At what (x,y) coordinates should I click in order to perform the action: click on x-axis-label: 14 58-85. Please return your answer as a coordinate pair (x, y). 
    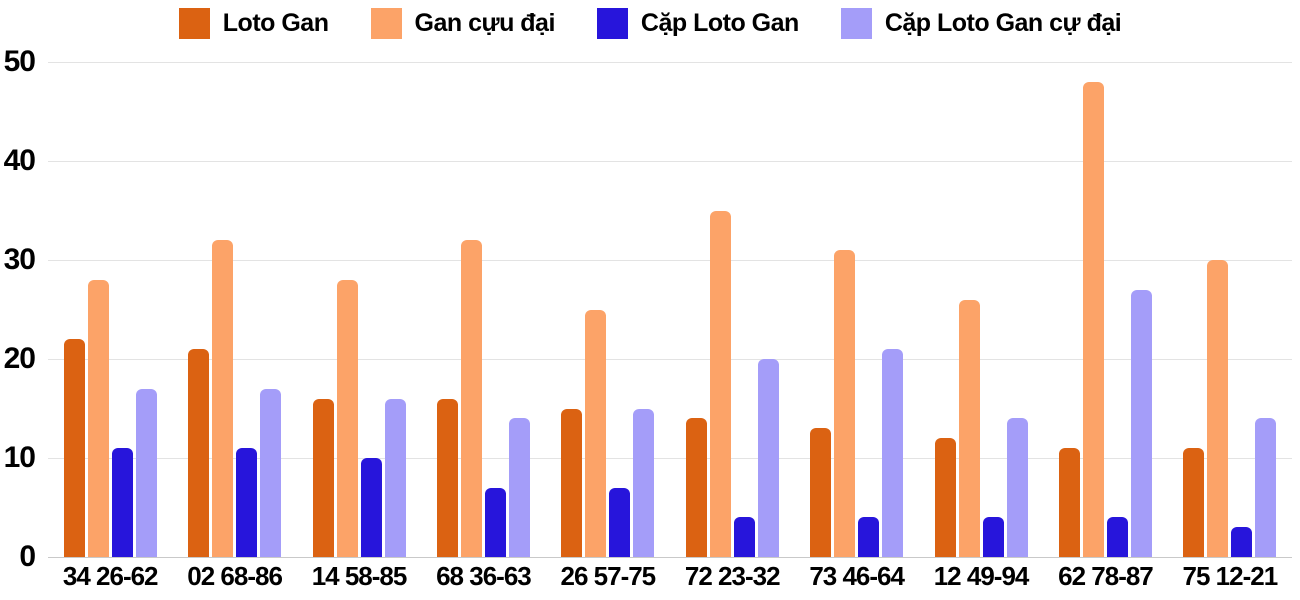
    Looking at the image, I should click on (359, 576).